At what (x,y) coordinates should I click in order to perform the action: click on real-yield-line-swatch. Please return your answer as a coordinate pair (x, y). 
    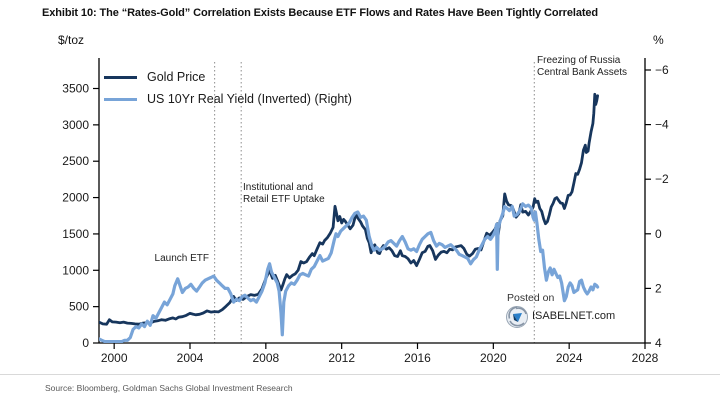
    Looking at the image, I should click on (120, 99).